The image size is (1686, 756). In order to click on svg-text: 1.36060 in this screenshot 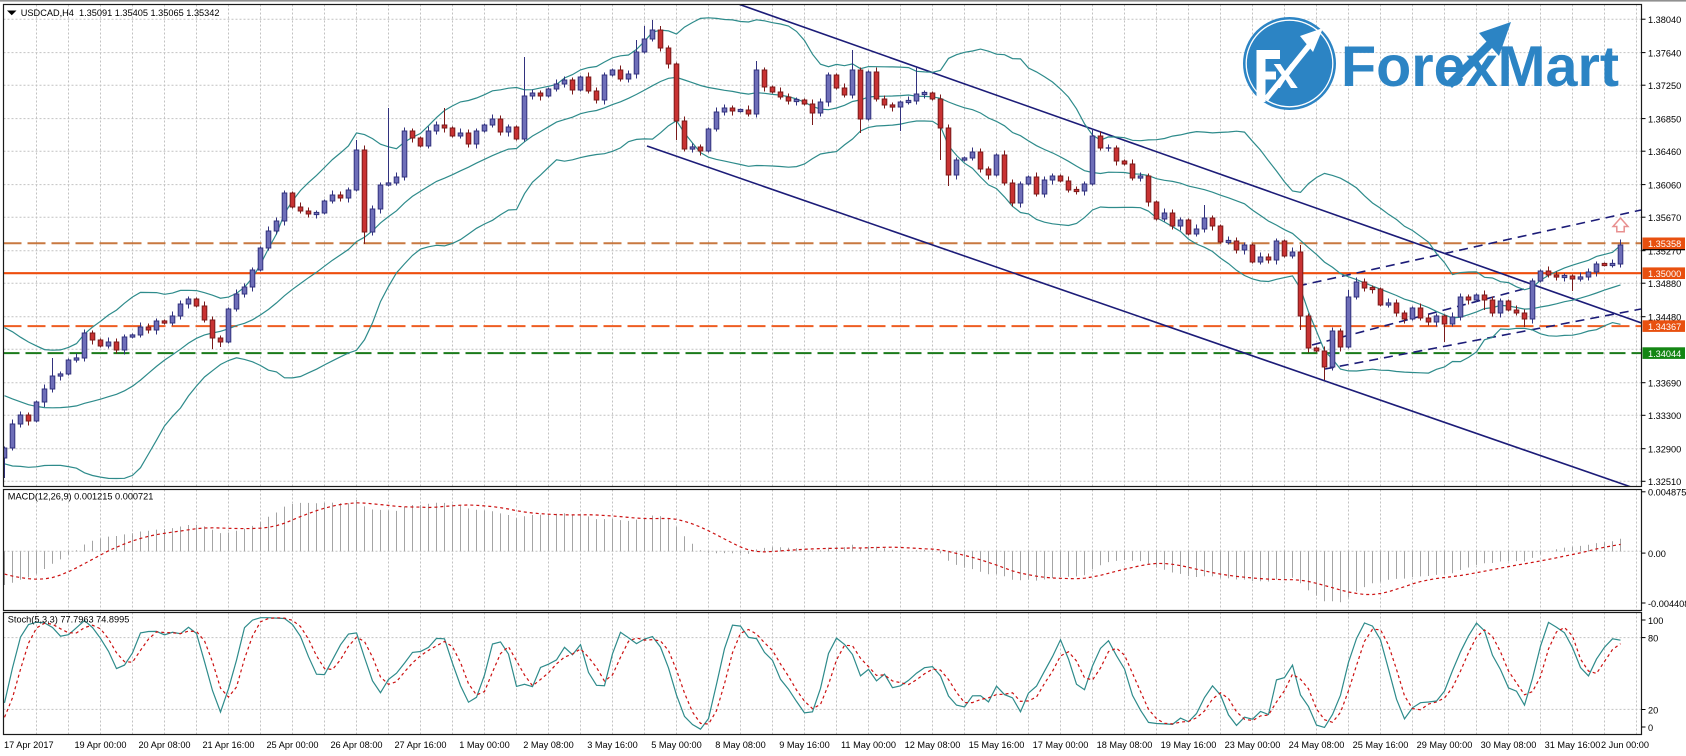, I will do `click(1664, 185)`.